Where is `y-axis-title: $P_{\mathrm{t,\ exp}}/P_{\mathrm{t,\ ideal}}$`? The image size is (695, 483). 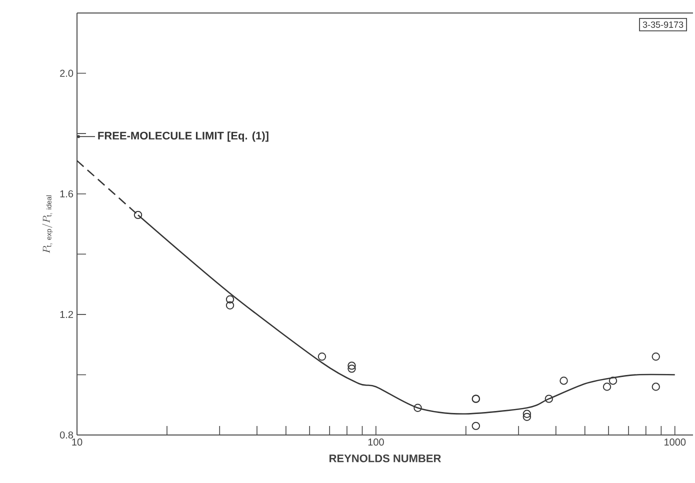
y-axis-title: $P_{\mathrm{t,\ exp}}/P_{\mathrm{t,\ ideal}}$ is located at coordinates (47, 224).